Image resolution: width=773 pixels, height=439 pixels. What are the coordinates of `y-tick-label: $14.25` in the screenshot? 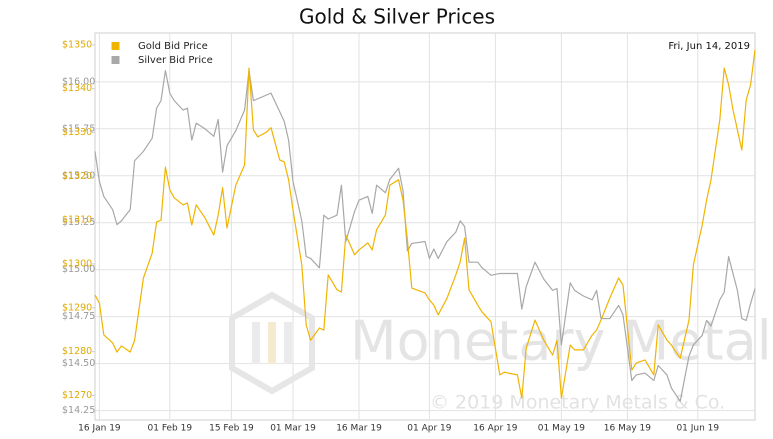 It's located at (78, 410).